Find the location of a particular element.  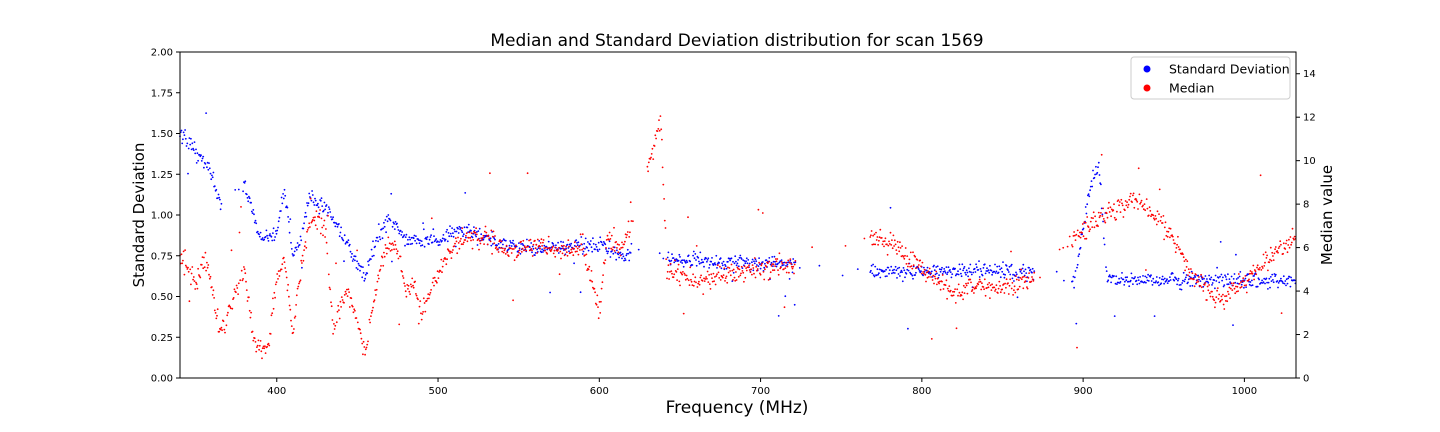

y-tick-label: 0.50 is located at coordinates (162, 297).